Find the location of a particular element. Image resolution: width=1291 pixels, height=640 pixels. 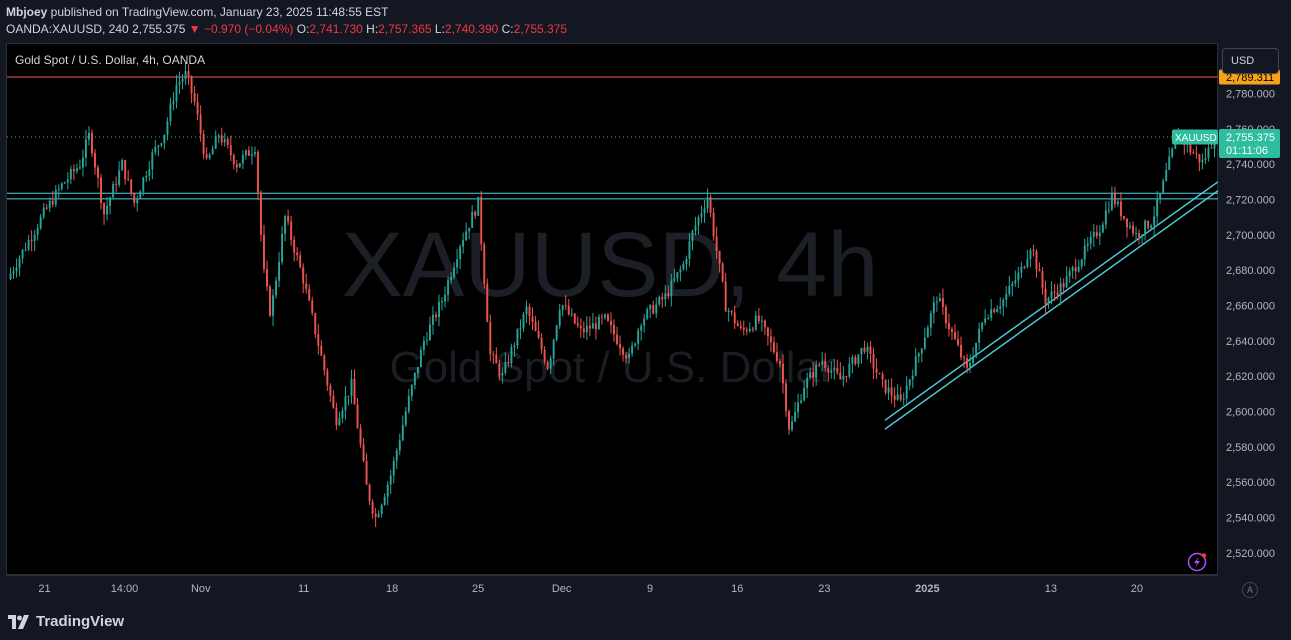

chart-title: Gold Spot / U.S. Dollar, 4h, OANDA is located at coordinates (110, 60).